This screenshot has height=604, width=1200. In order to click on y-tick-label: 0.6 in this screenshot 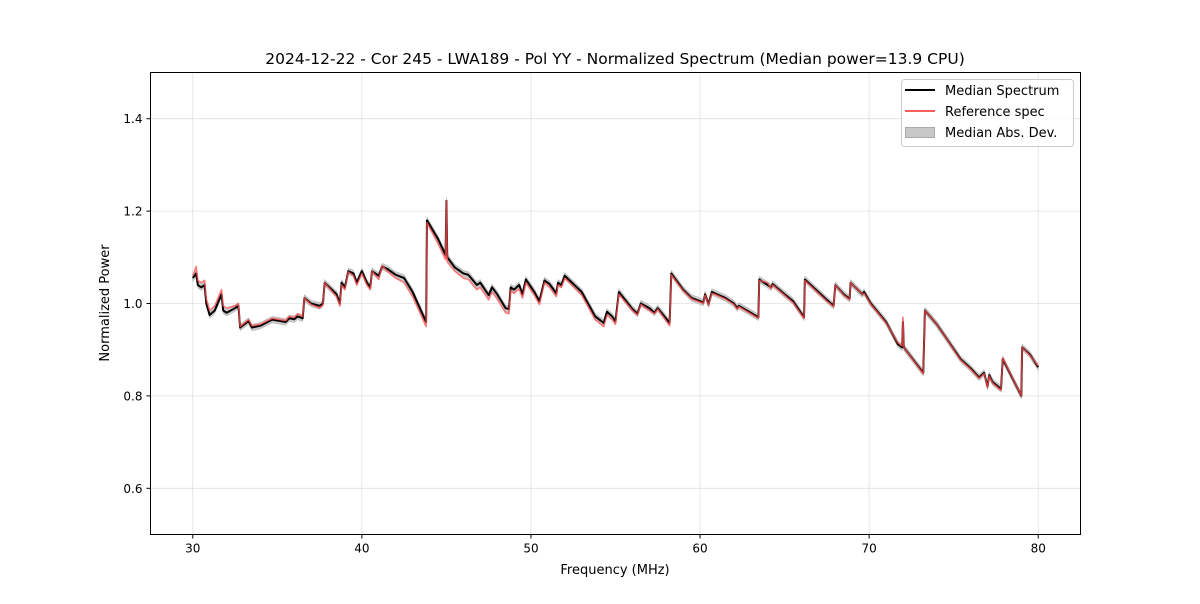, I will do `click(132, 489)`.